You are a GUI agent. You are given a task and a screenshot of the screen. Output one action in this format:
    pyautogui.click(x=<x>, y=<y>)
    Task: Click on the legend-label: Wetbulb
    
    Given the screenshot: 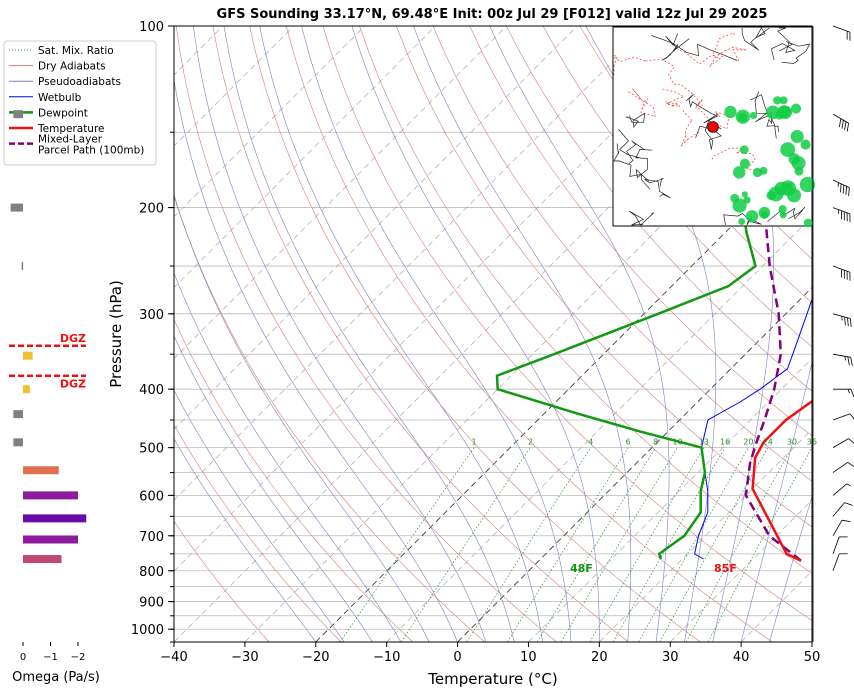 What is the action you would take?
    pyautogui.click(x=60, y=98)
    